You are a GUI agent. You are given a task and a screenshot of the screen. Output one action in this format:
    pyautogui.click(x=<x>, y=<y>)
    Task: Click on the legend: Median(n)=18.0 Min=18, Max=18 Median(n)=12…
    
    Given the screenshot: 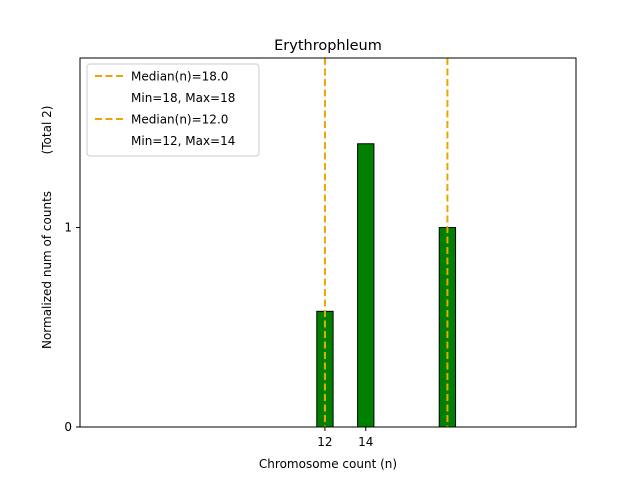 What is the action you would take?
    pyautogui.click(x=173, y=110)
    